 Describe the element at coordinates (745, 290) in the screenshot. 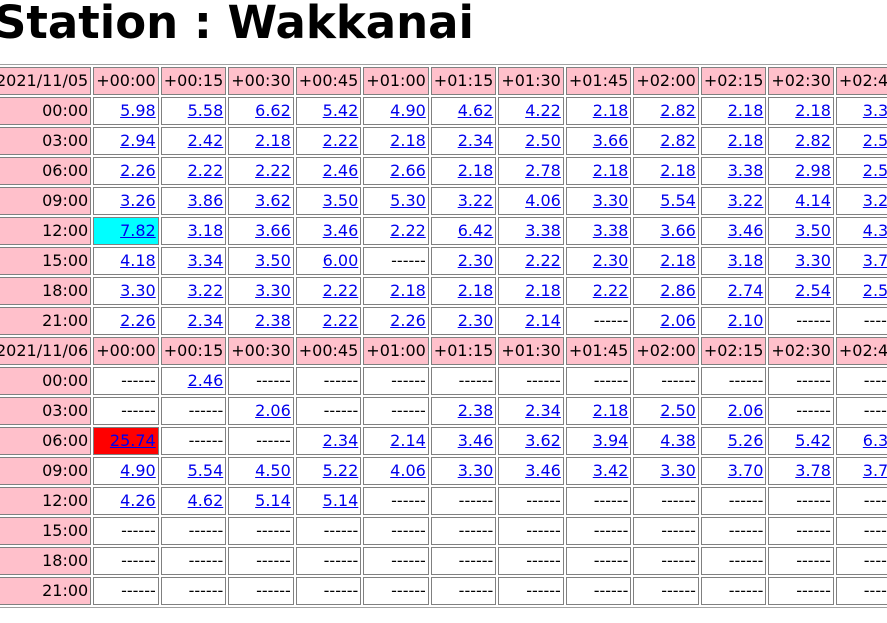

I see `value-link: 2.74` at that location.